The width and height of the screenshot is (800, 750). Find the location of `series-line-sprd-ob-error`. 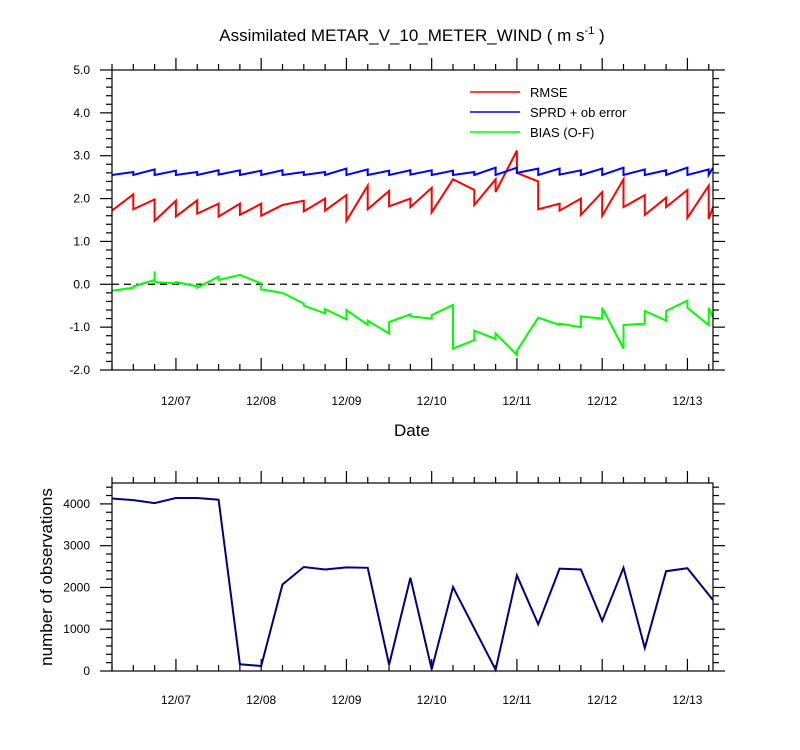

series-line-sprd-ob-error is located at coordinates (412, 172).